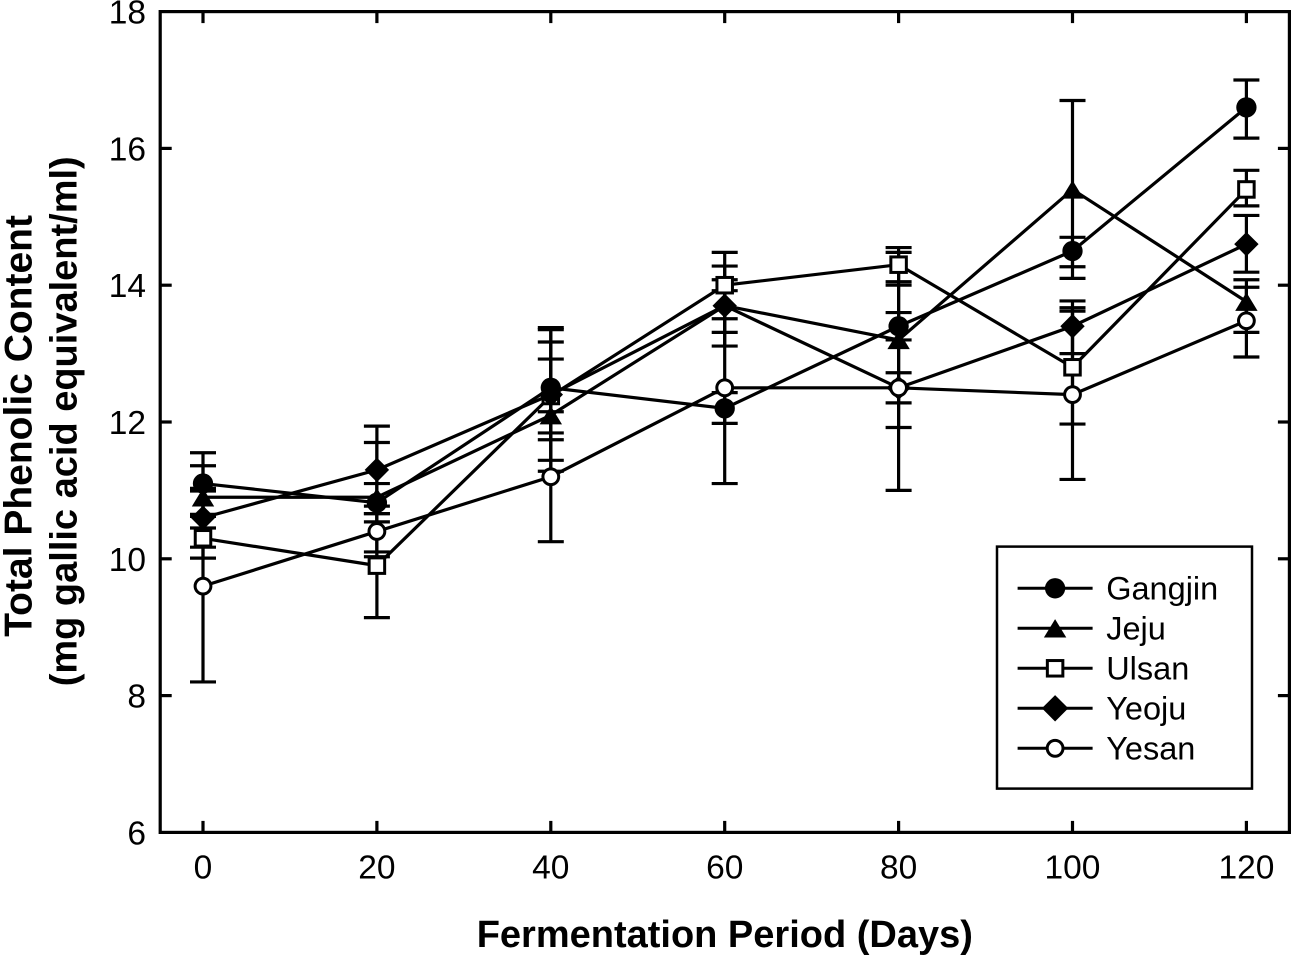  I want to click on svg-text: 14, so click(127, 286).